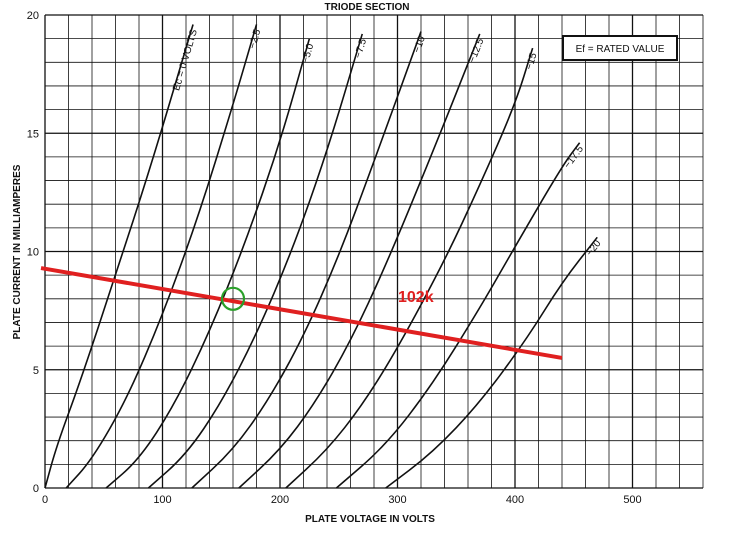 Image resolution: width=750 pixels, height=536 pixels. What do you see at coordinates (416, 297) in the screenshot?
I see `load-line-label: 102k` at bounding box center [416, 297].